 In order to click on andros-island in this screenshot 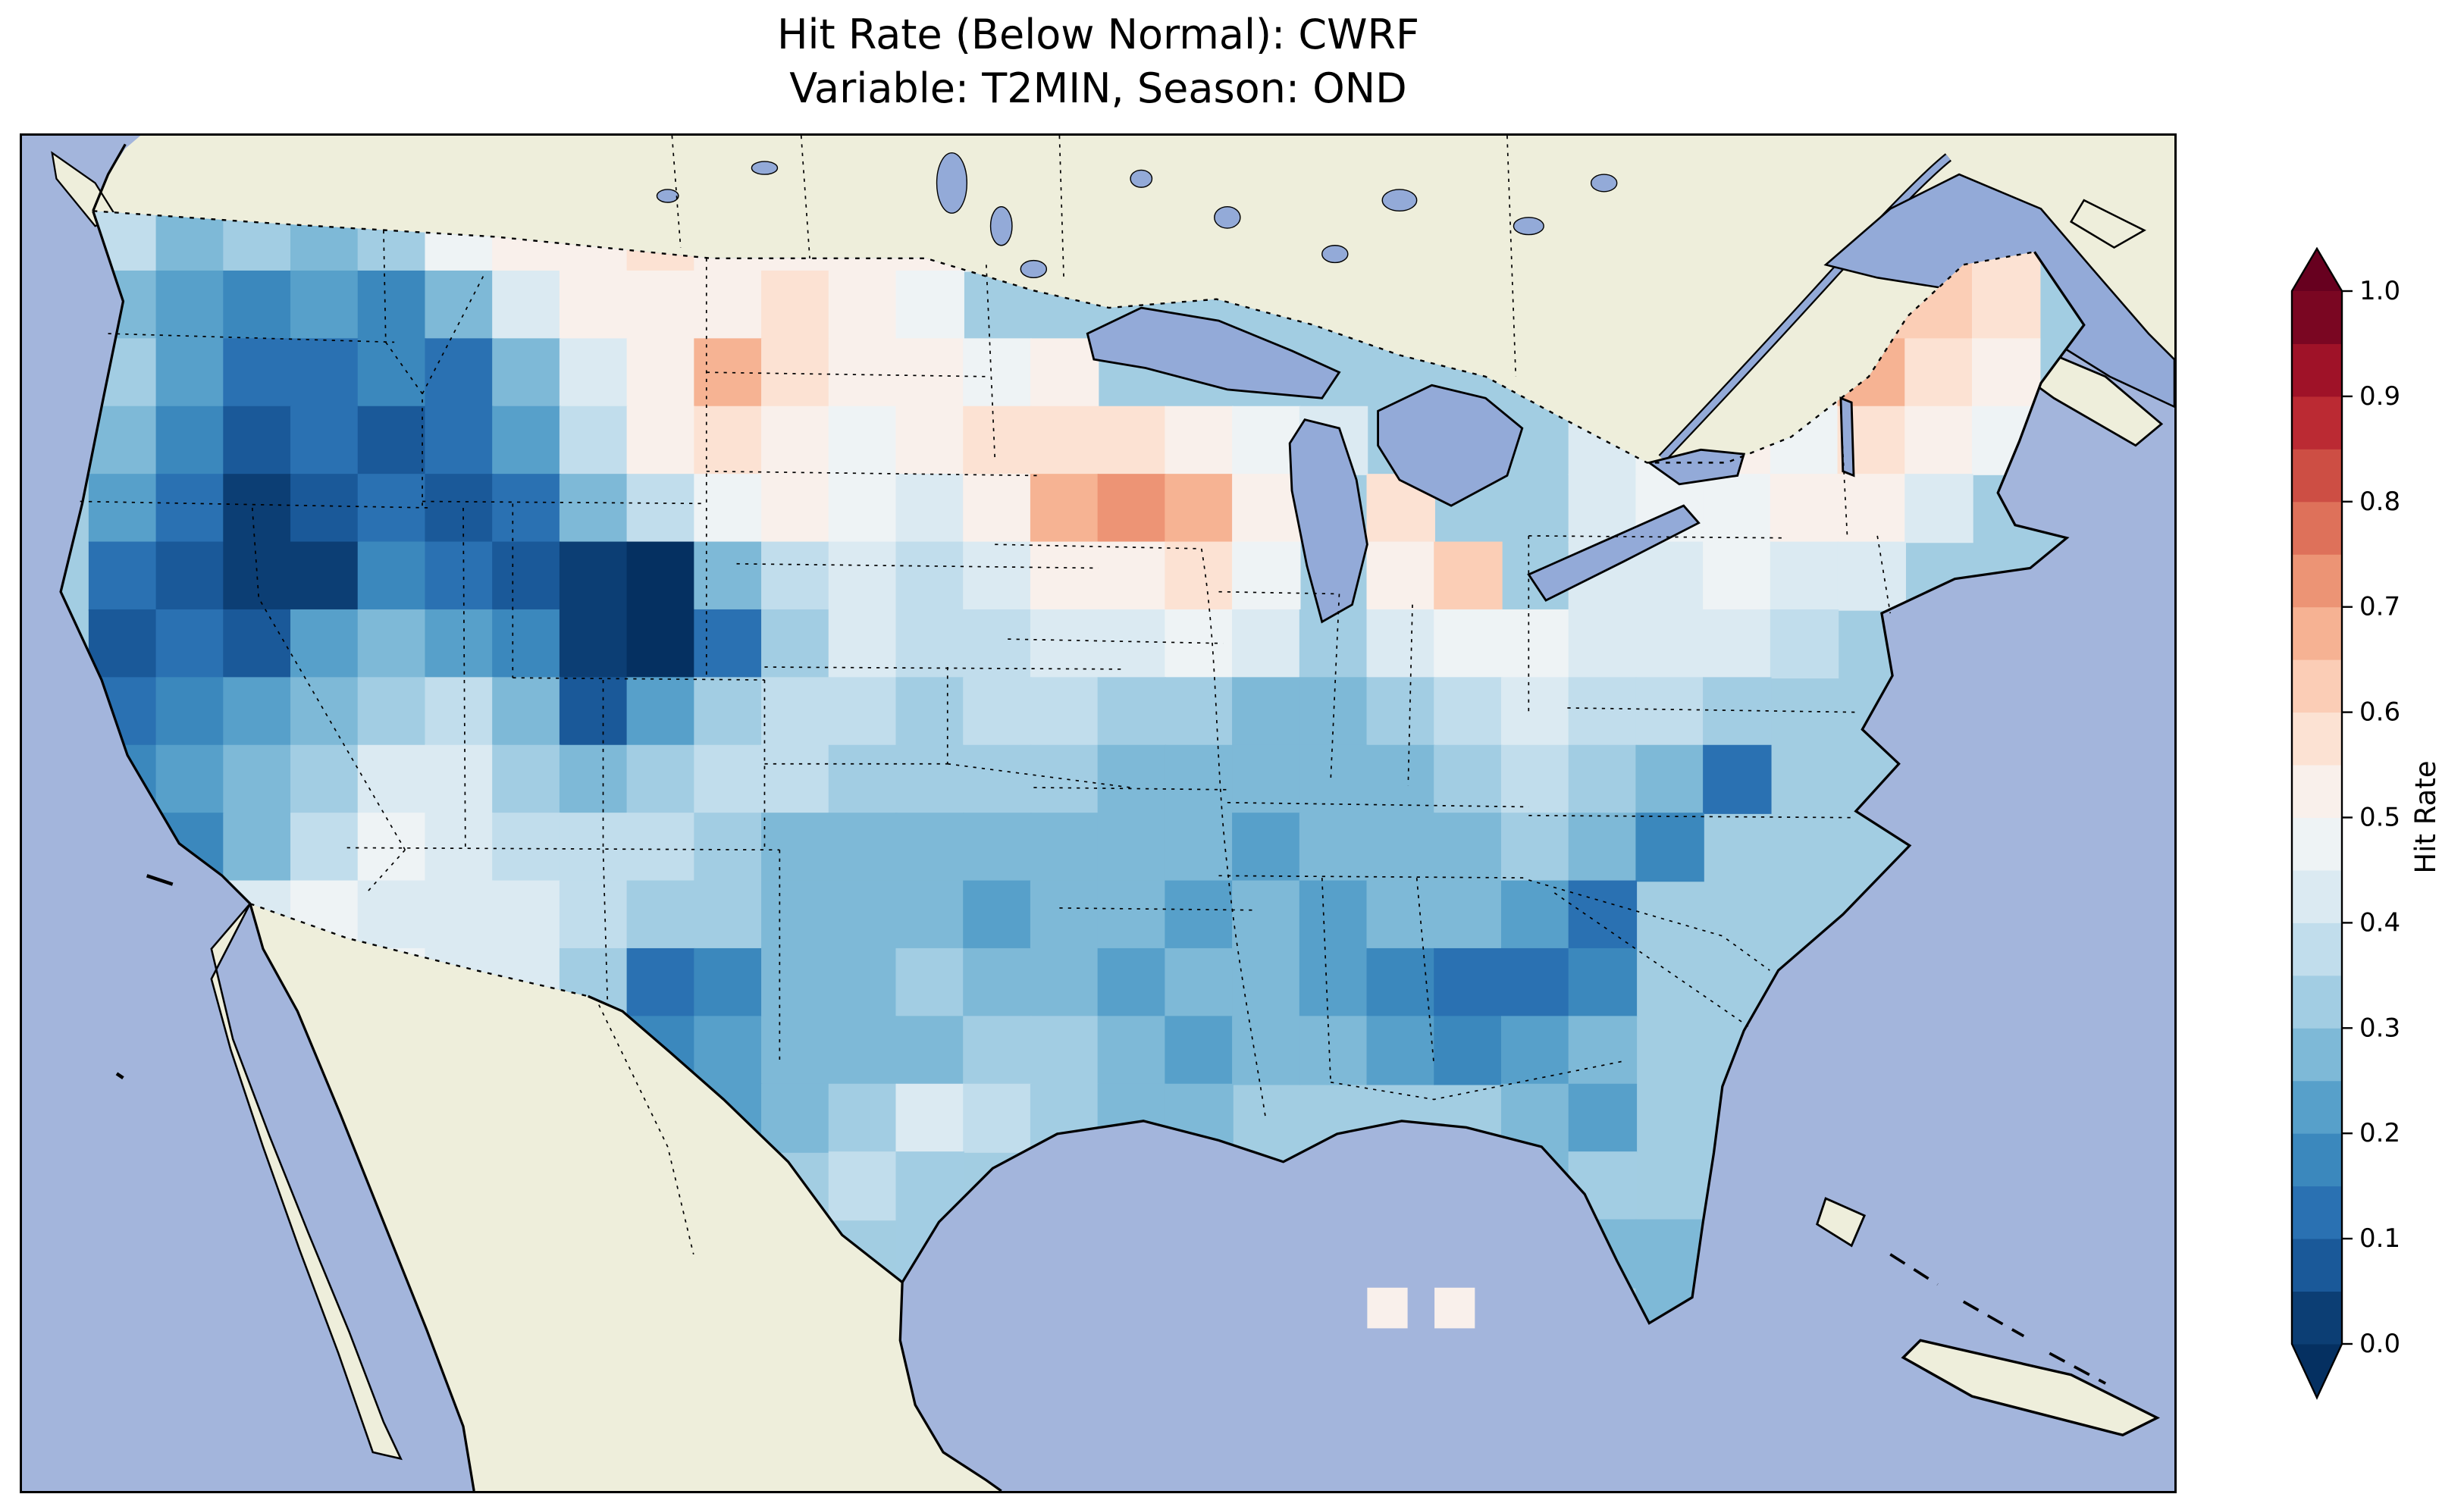, I will do `click(1842, 1222)`.